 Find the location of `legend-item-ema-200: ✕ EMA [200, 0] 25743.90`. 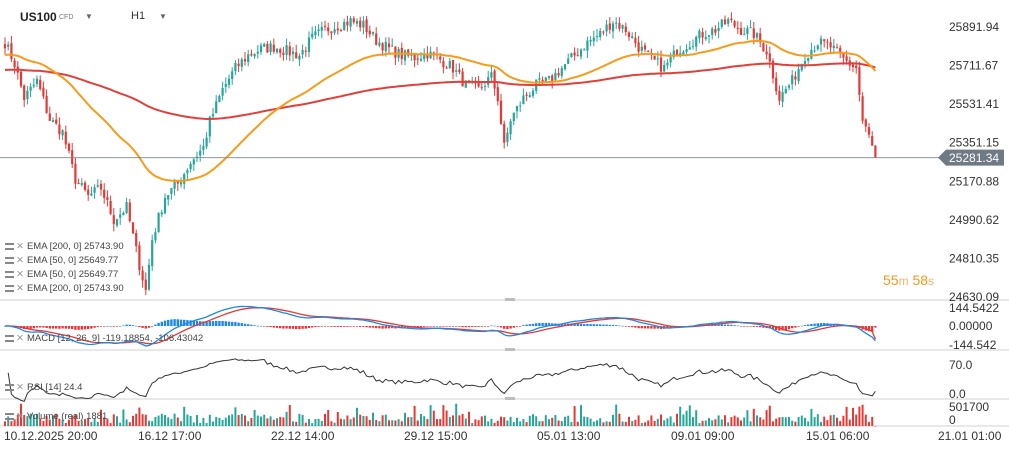

legend-item-ema-200: ✕ EMA [200, 0] 25743.90 is located at coordinates (64, 246).